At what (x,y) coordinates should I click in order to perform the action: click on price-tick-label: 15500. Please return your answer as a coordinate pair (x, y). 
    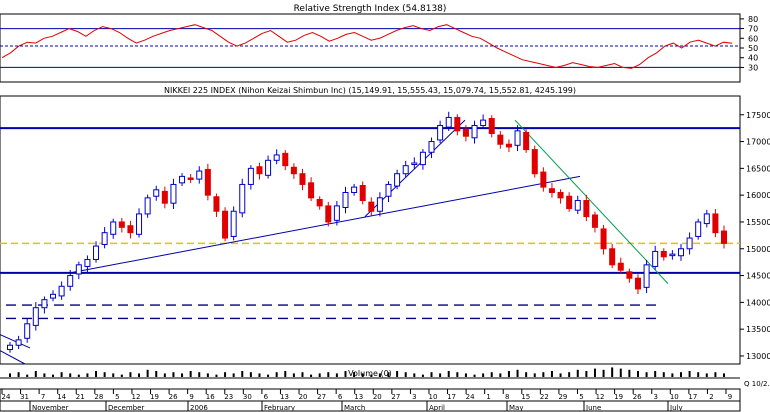
    Looking at the image, I should click on (758, 222).